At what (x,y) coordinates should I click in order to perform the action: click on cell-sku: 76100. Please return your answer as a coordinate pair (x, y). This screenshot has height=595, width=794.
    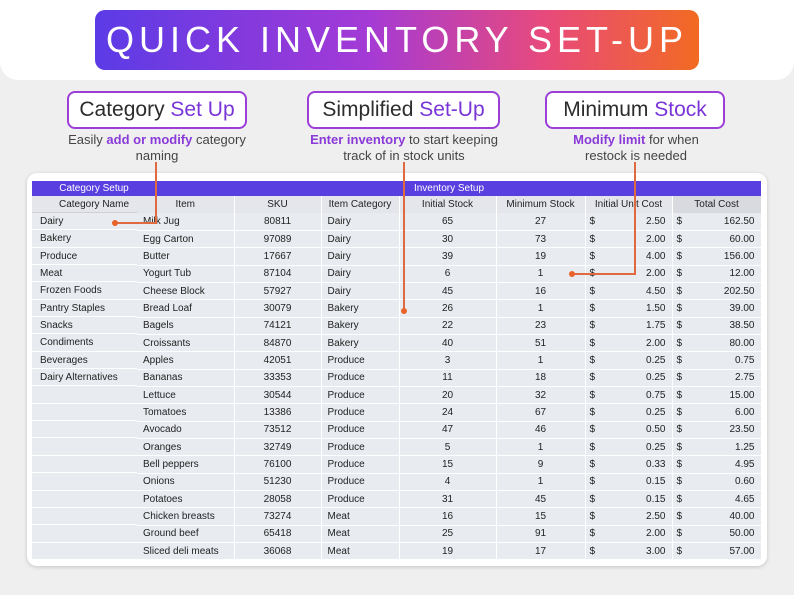
    Looking at the image, I should click on (278, 464).